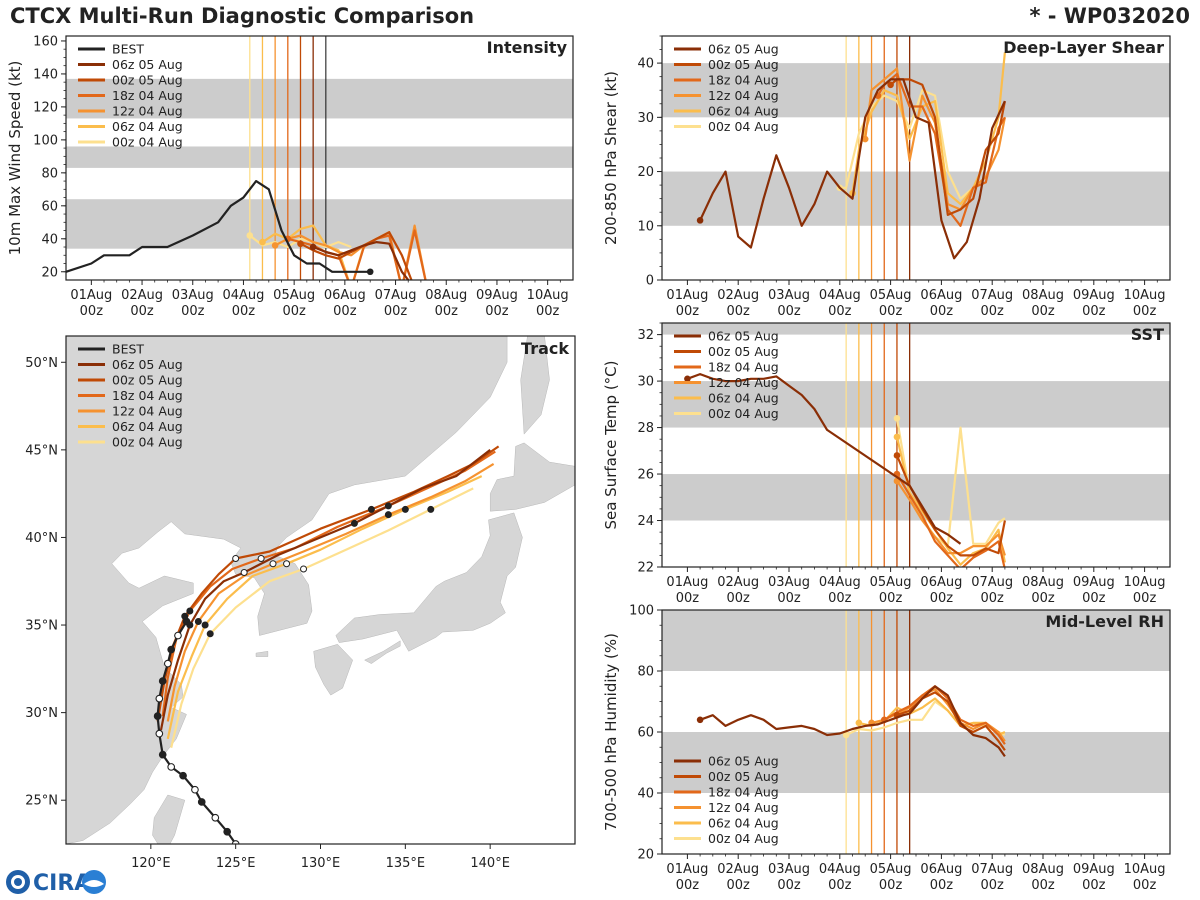  Describe the element at coordinates (1094, 295) in the screenshot. I see `shear-xtick-label: 09Aug` at that location.